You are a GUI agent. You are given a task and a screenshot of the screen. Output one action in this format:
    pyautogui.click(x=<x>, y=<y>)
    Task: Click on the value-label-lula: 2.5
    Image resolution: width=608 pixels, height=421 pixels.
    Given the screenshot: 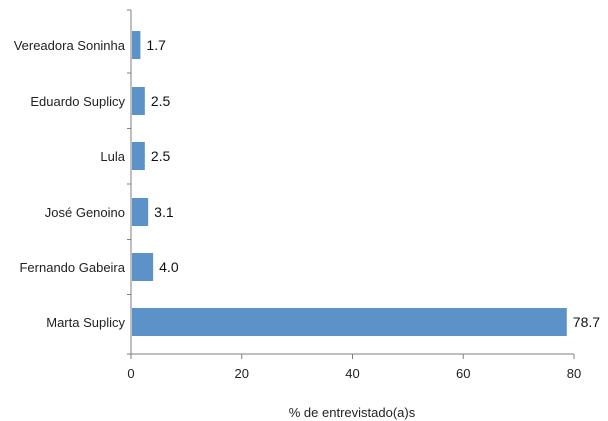 What is the action you would take?
    pyautogui.click(x=161, y=156)
    